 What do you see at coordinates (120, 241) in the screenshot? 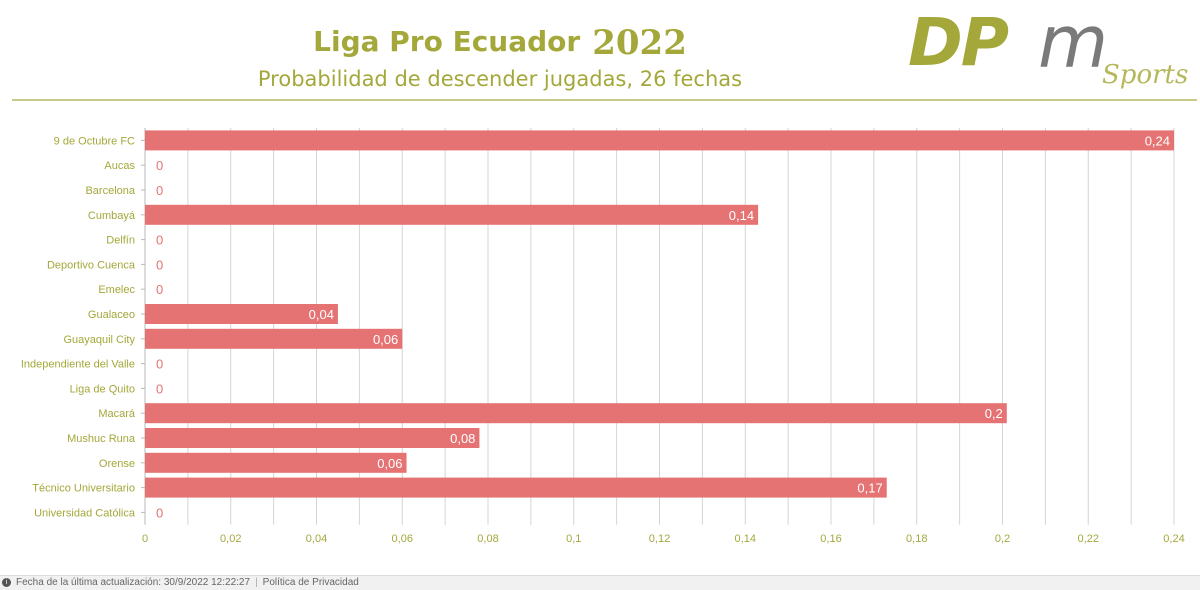
I see `category-label: Delfín` at bounding box center [120, 241].